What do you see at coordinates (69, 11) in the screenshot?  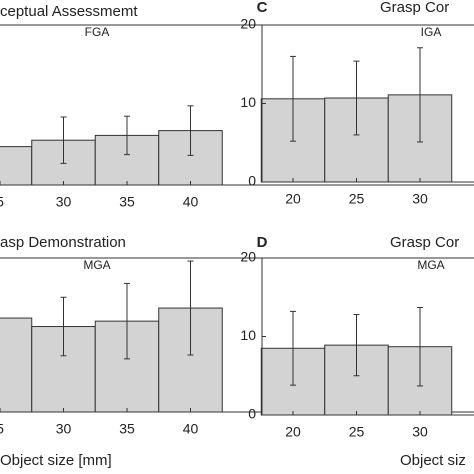 I see `panel-title: ceptual Assessmemt` at bounding box center [69, 11].